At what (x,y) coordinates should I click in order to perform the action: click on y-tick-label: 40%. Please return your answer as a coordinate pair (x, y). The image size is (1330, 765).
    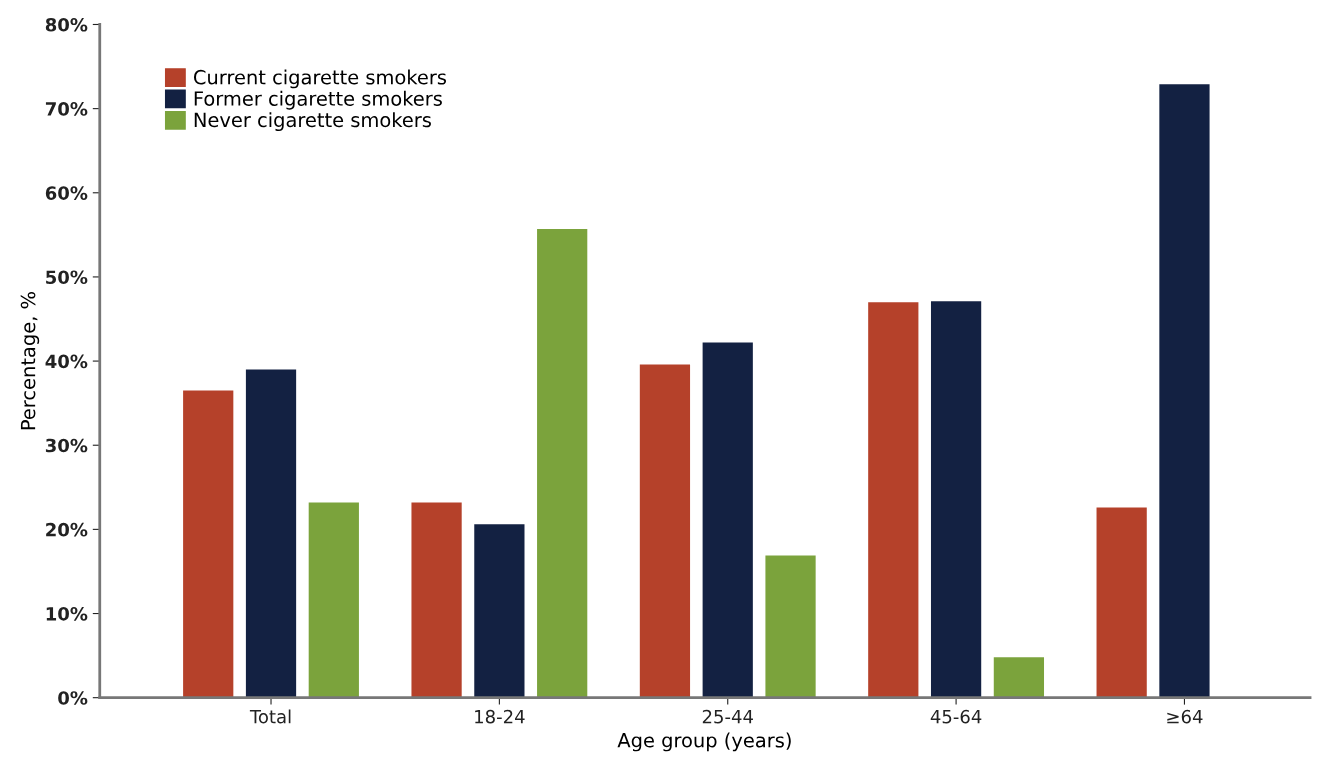
    Looking at the image, I should click on (66, 361).